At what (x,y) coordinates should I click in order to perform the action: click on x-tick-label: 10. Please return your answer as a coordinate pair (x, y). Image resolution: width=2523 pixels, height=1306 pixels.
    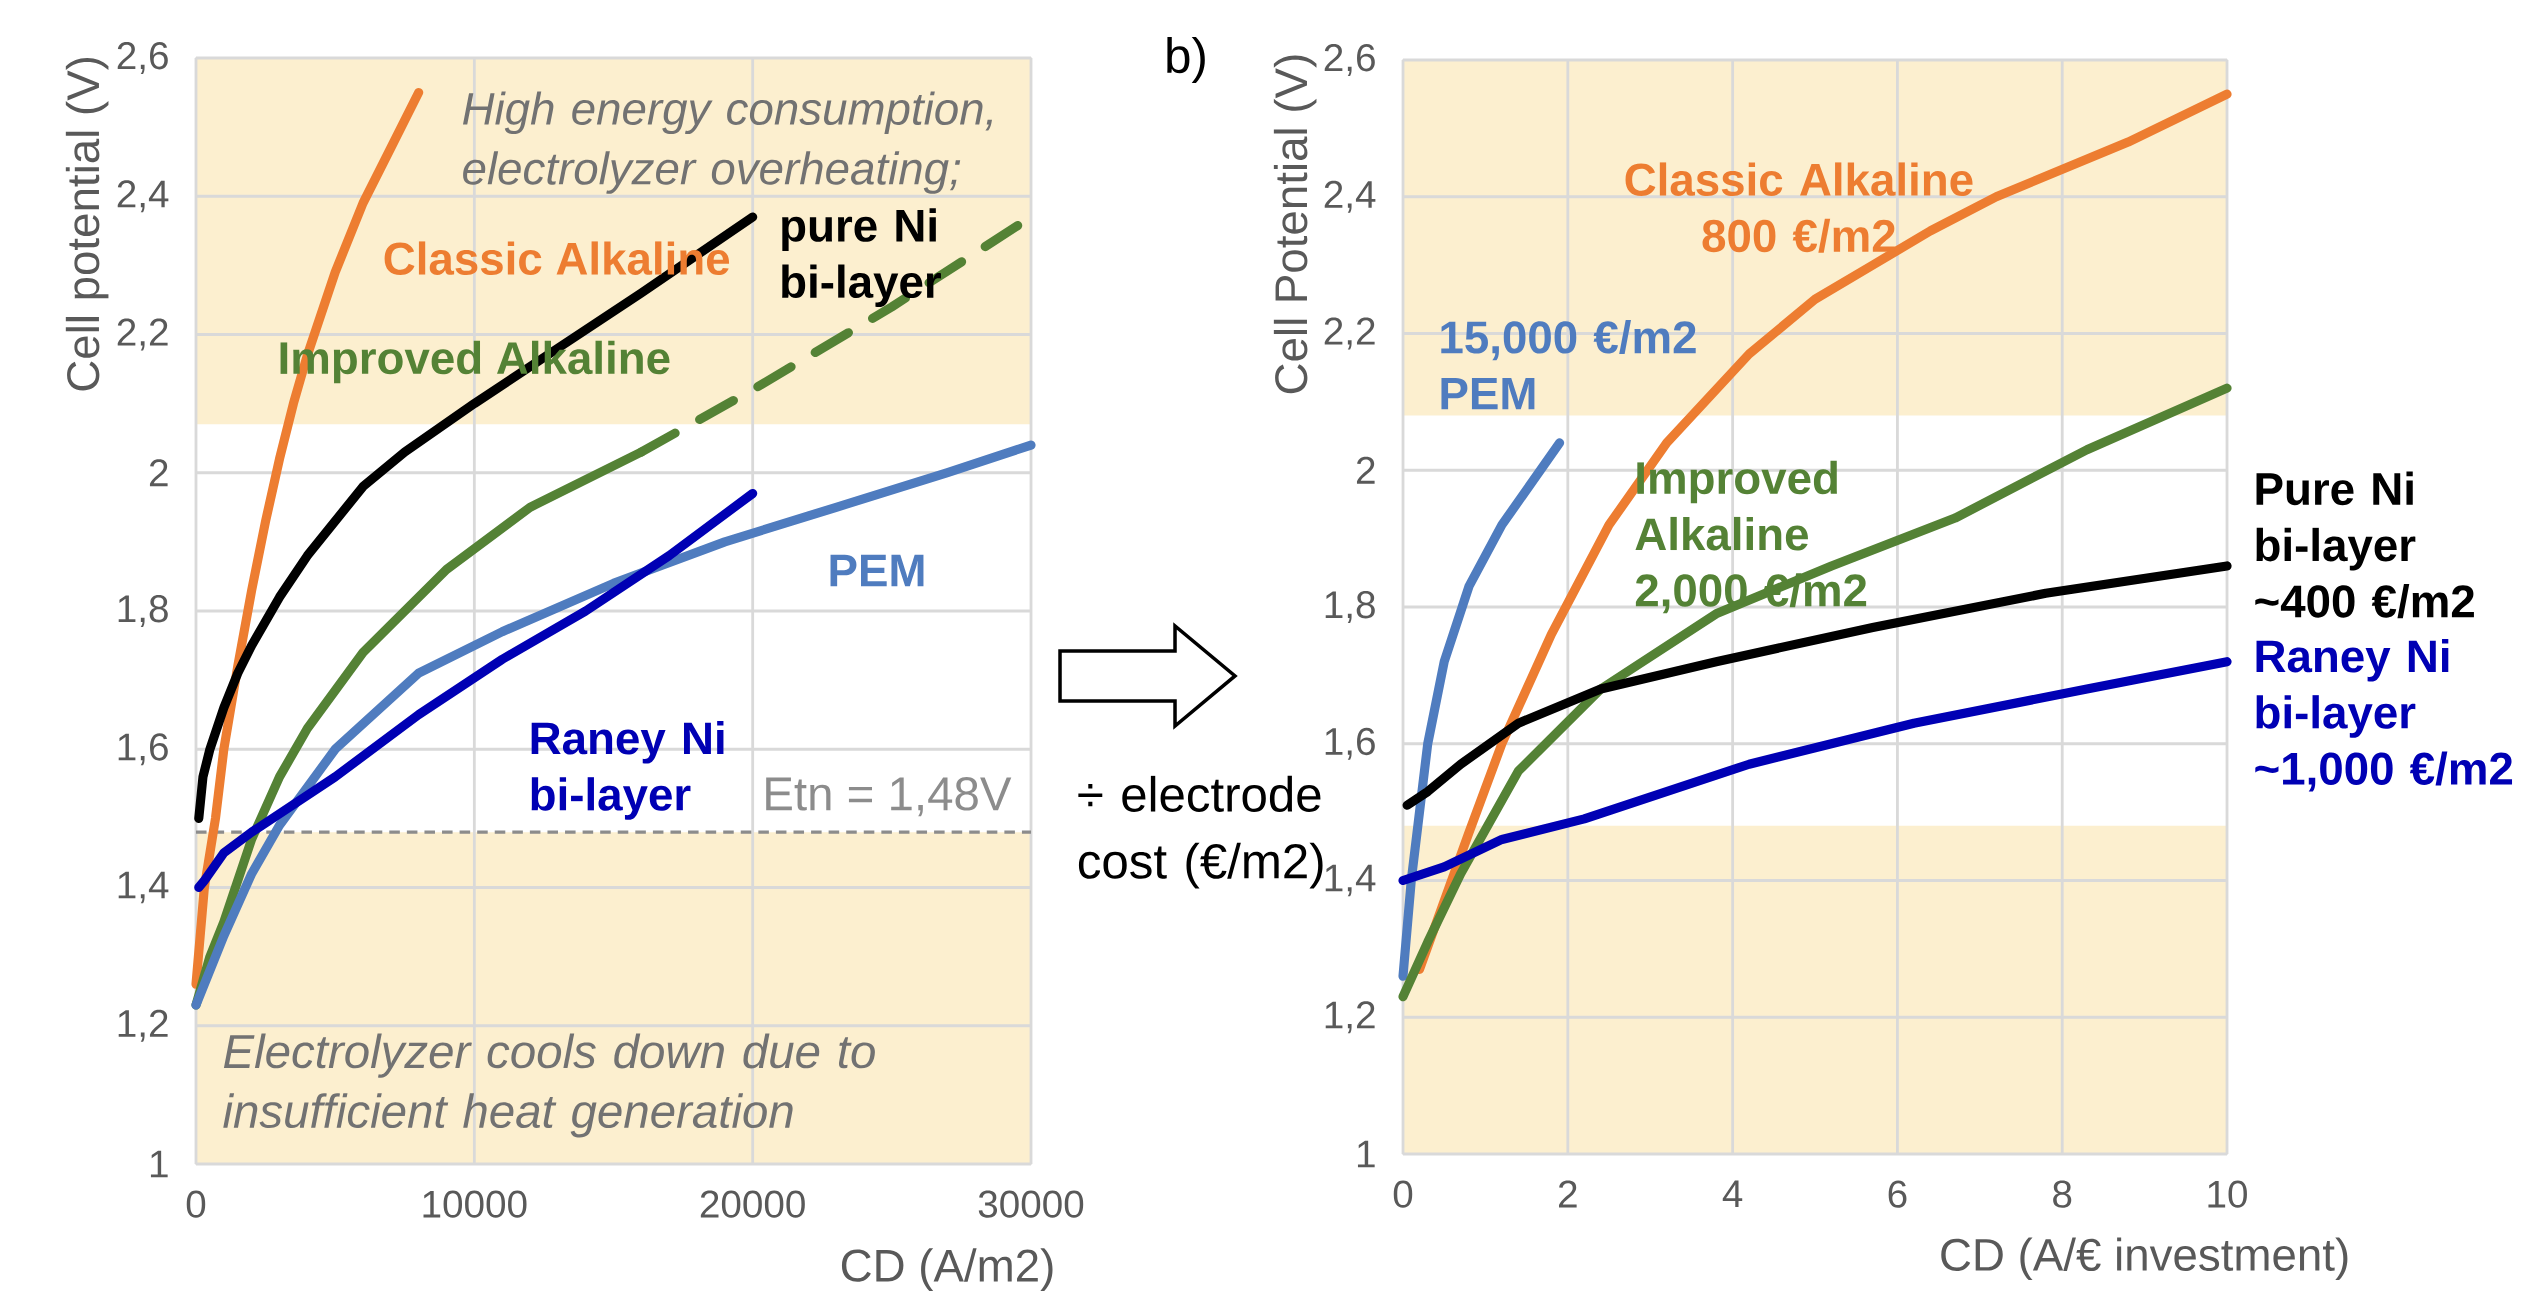
    Looking at the image, I should click on (2227, 1194).